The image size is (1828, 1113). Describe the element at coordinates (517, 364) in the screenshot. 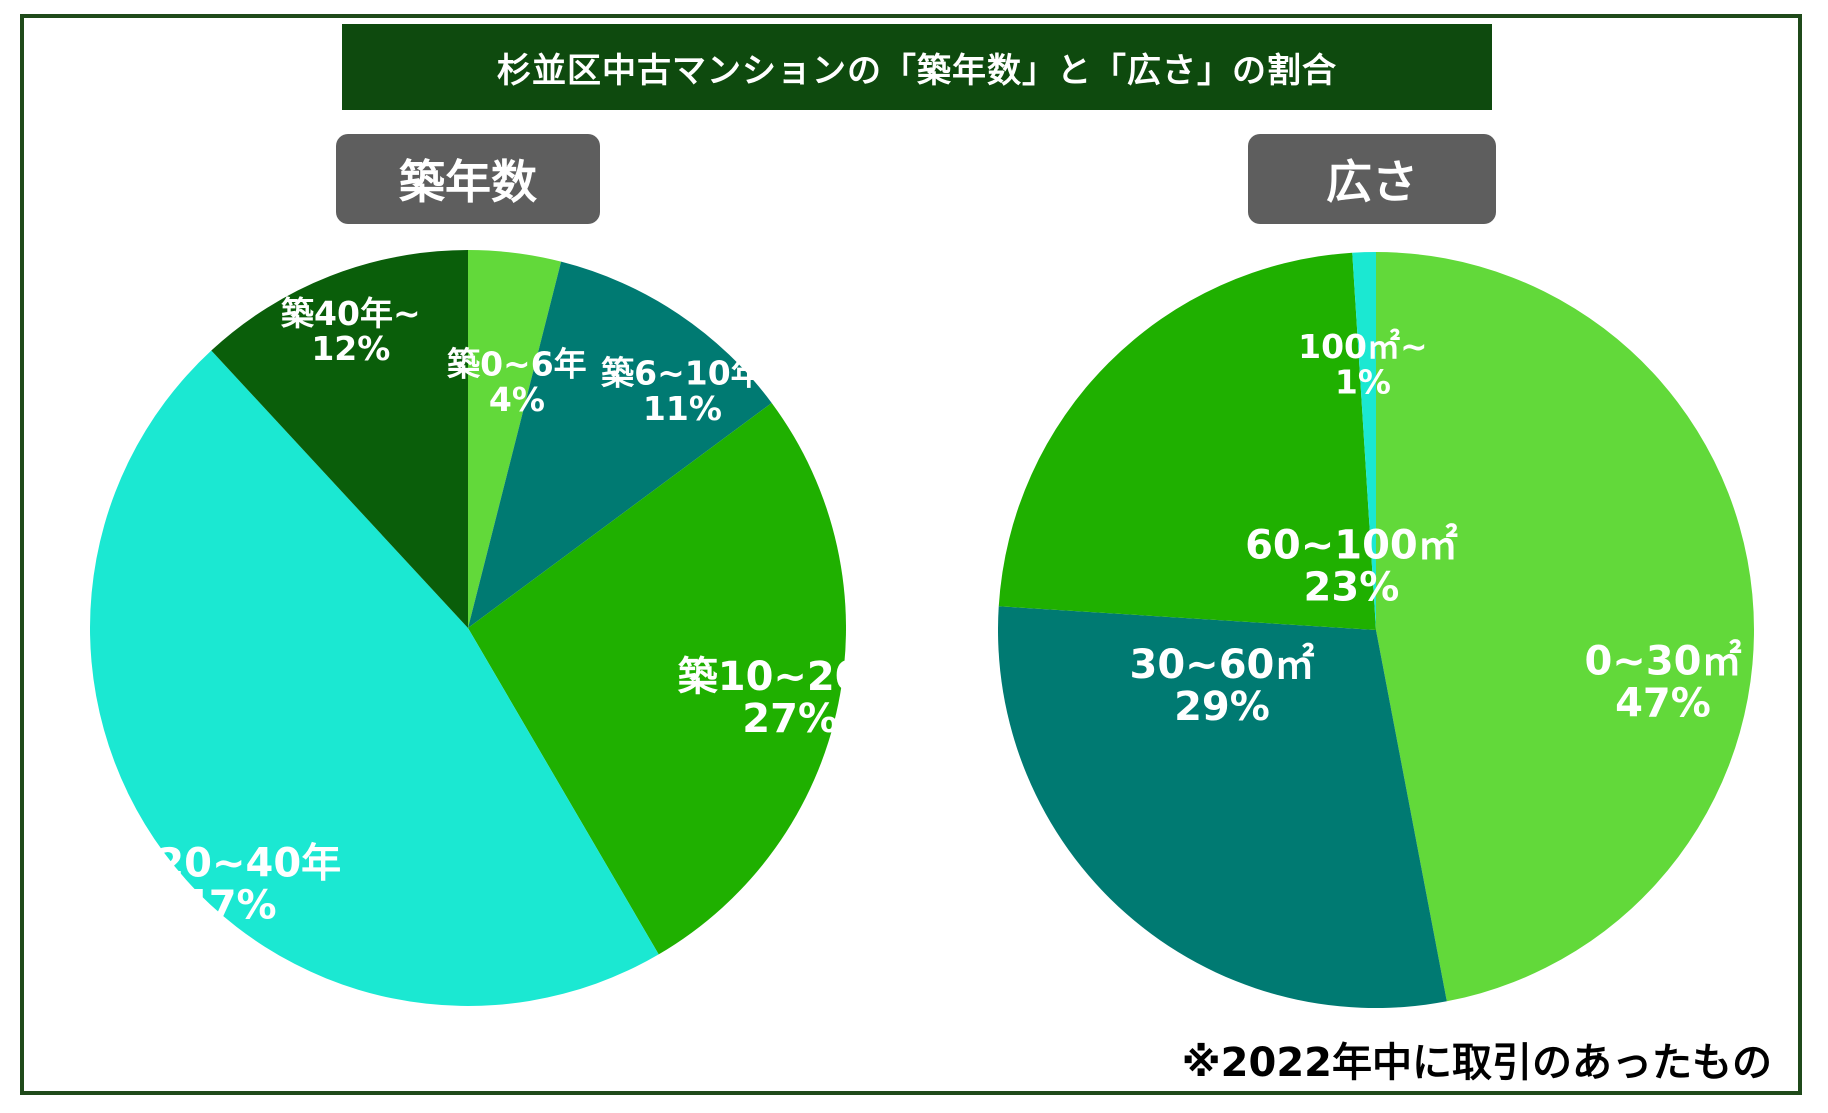

I see `age-slice-label-0: 築0~6年` at that location.